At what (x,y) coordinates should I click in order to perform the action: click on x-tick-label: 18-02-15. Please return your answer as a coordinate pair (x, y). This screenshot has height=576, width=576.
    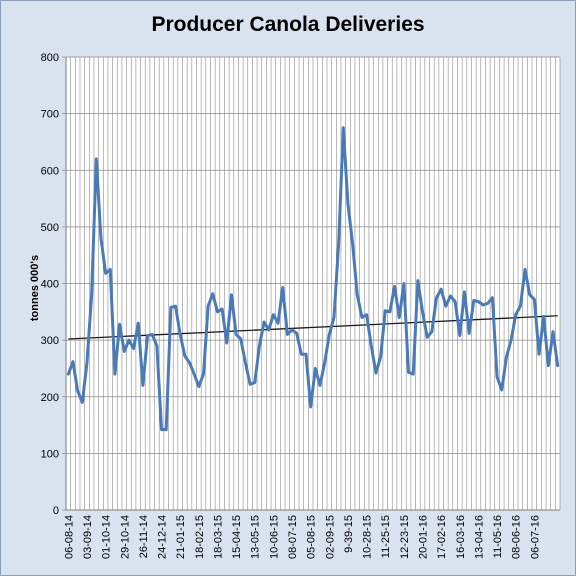
    Looking at the image, I should click on (200, 537).